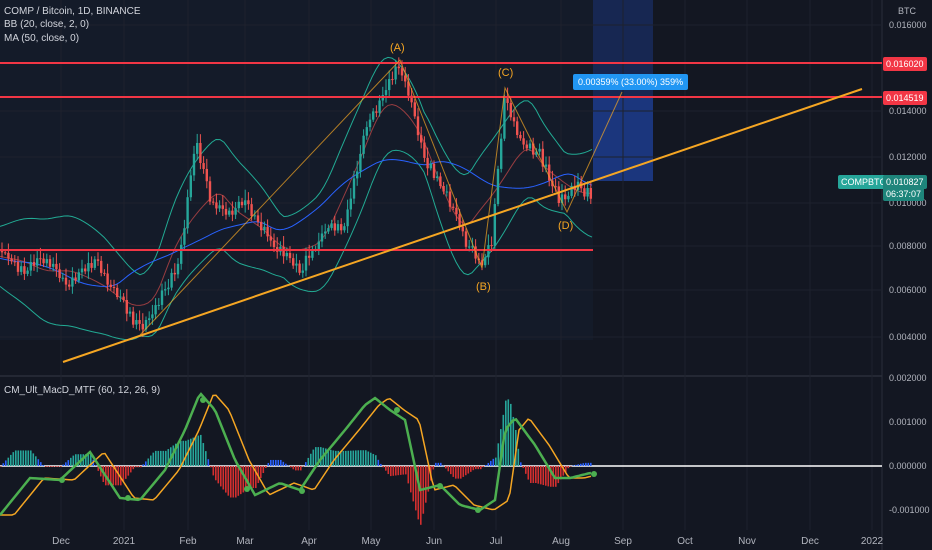  Describe the element at coordinates (82, 390) in the screenshot. I see `macd-legend: CM_Ult_MacD_MTF (60, 12, 26, 9)` at that location.